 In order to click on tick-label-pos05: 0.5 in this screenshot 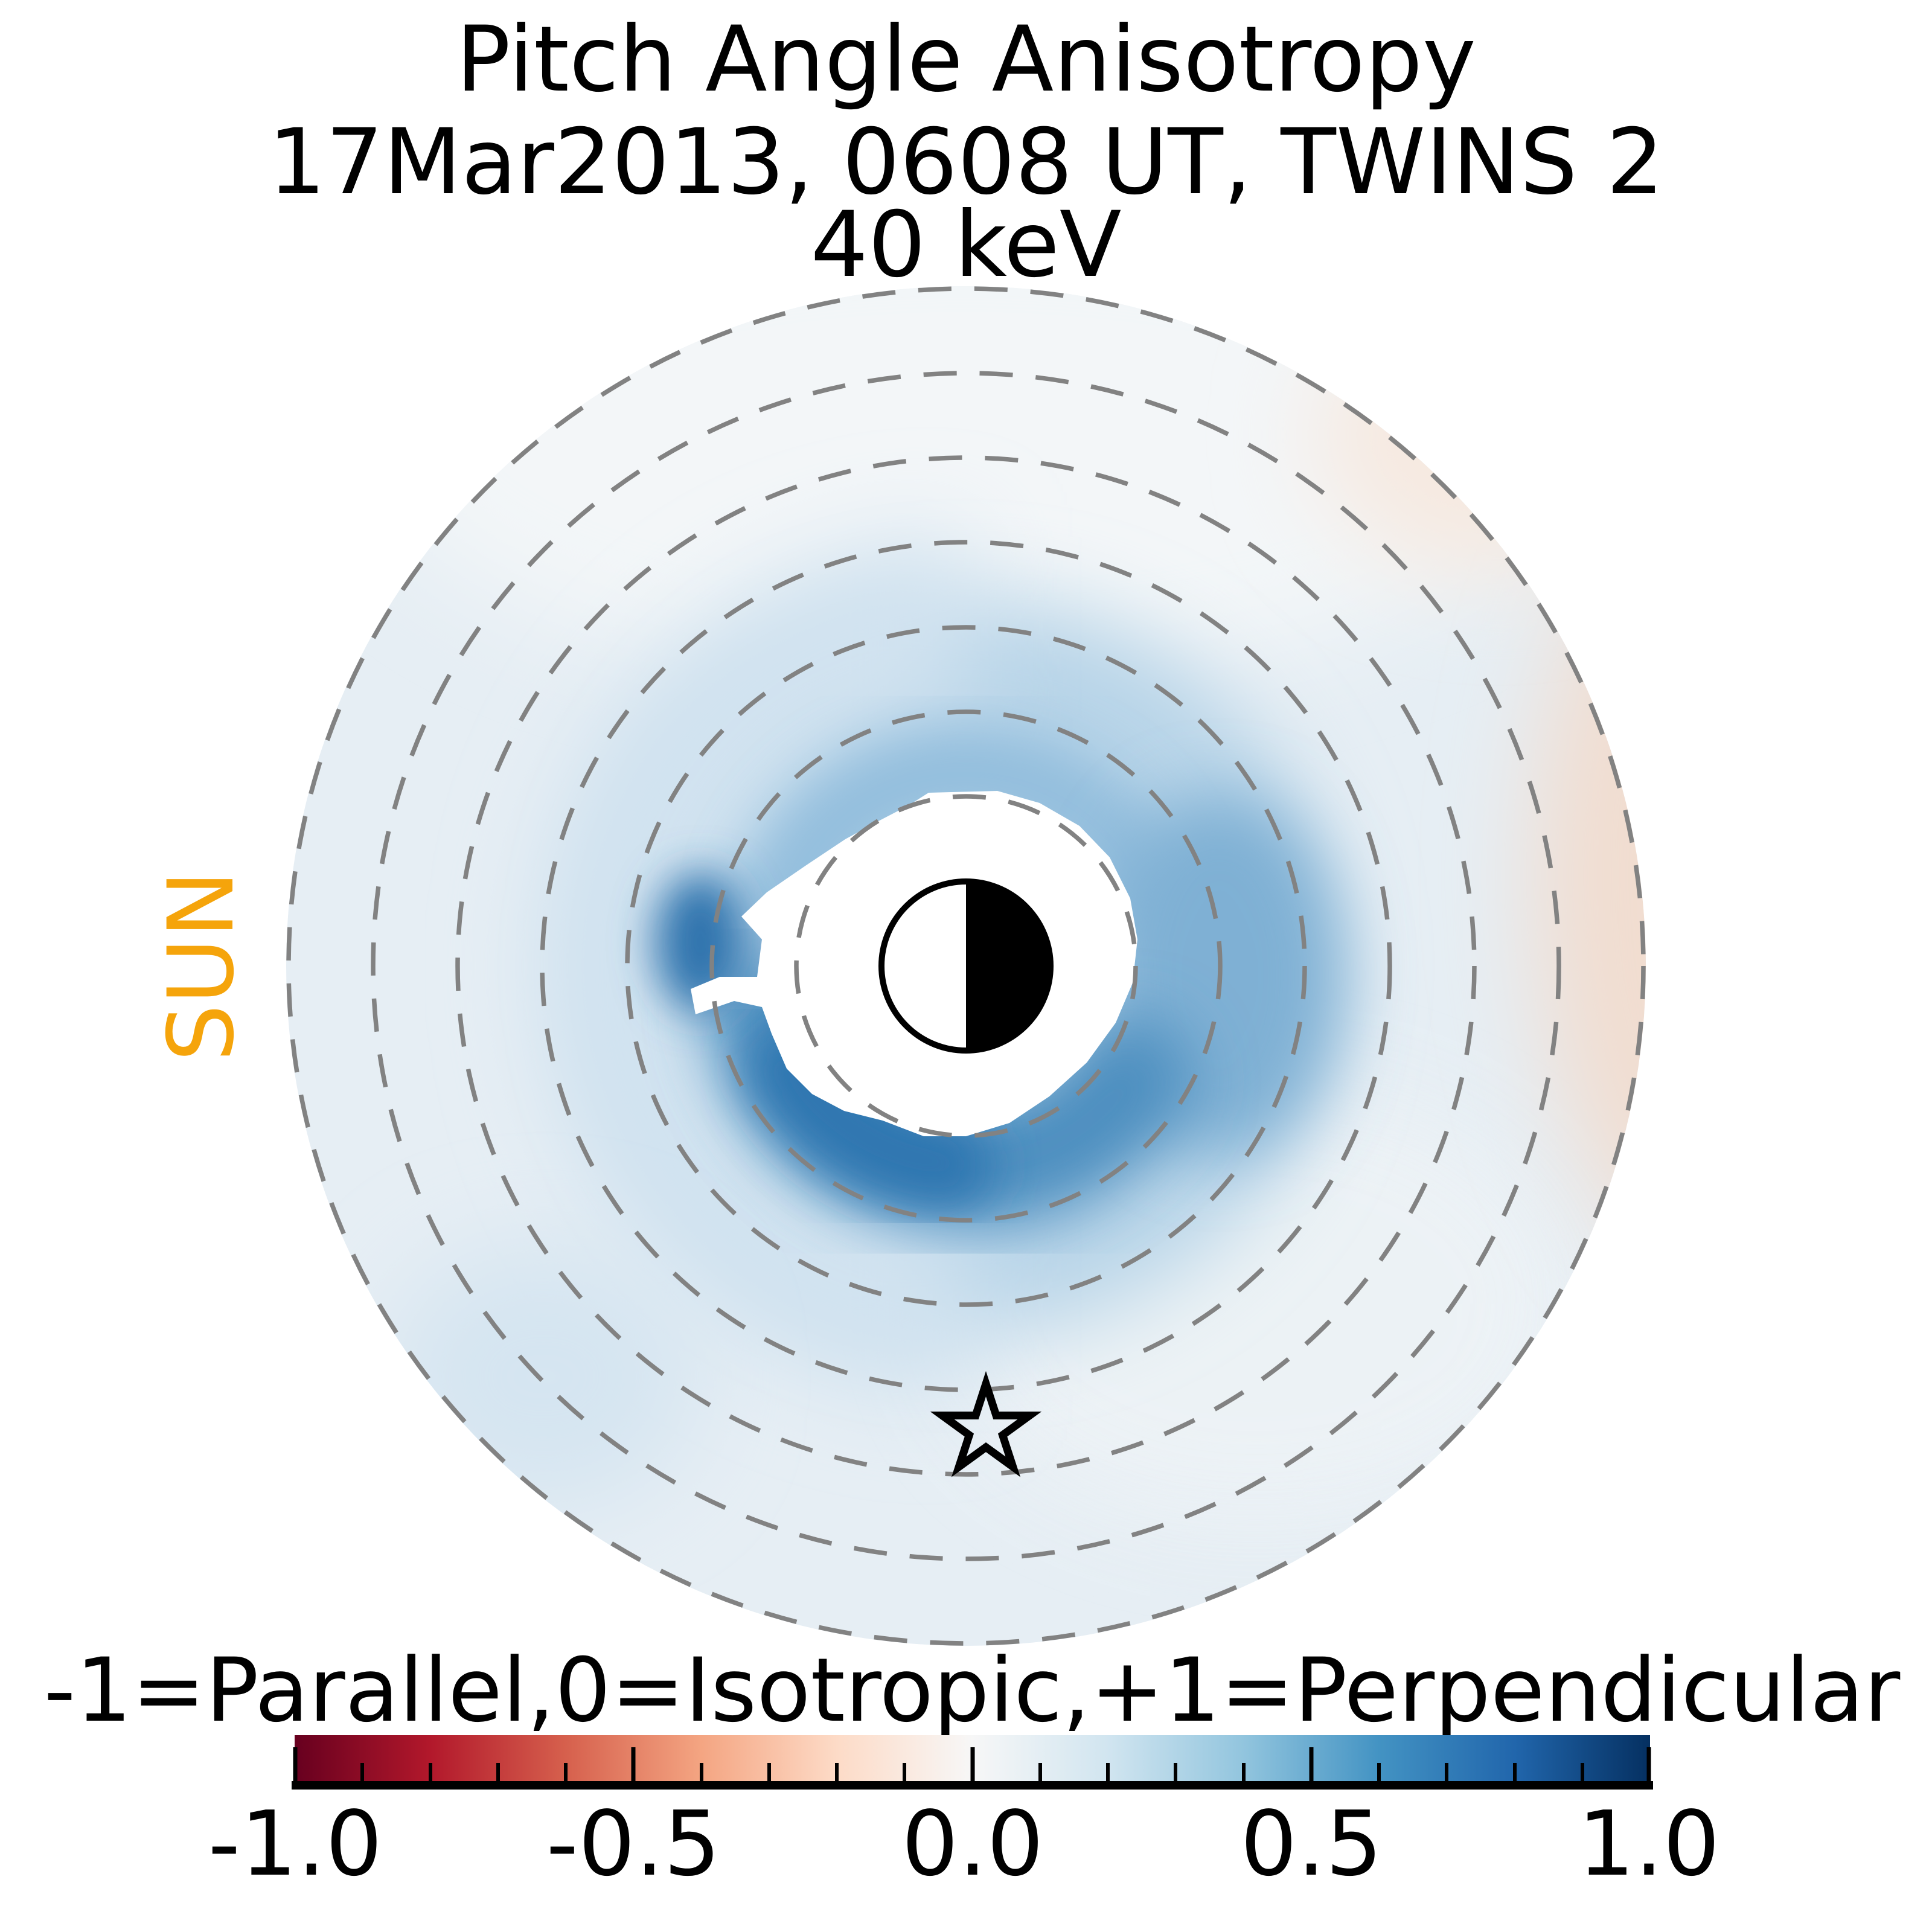, I will do `click(1311, 1844)`.